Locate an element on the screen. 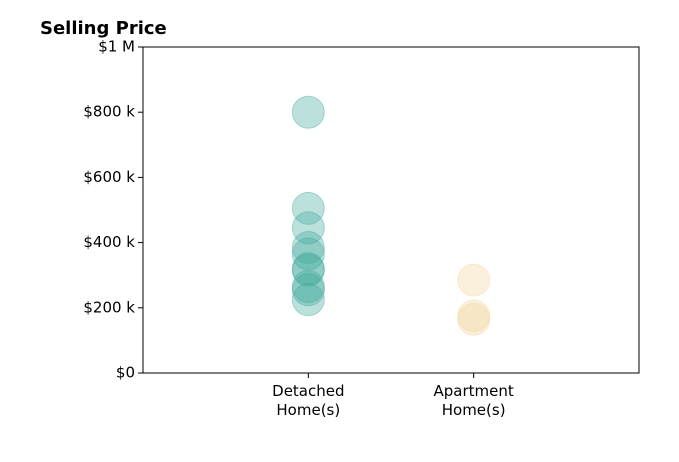 This screenshot has width=679, height=462. x-tick-label: Detached Home(s) is located at coordinates (308, 400).